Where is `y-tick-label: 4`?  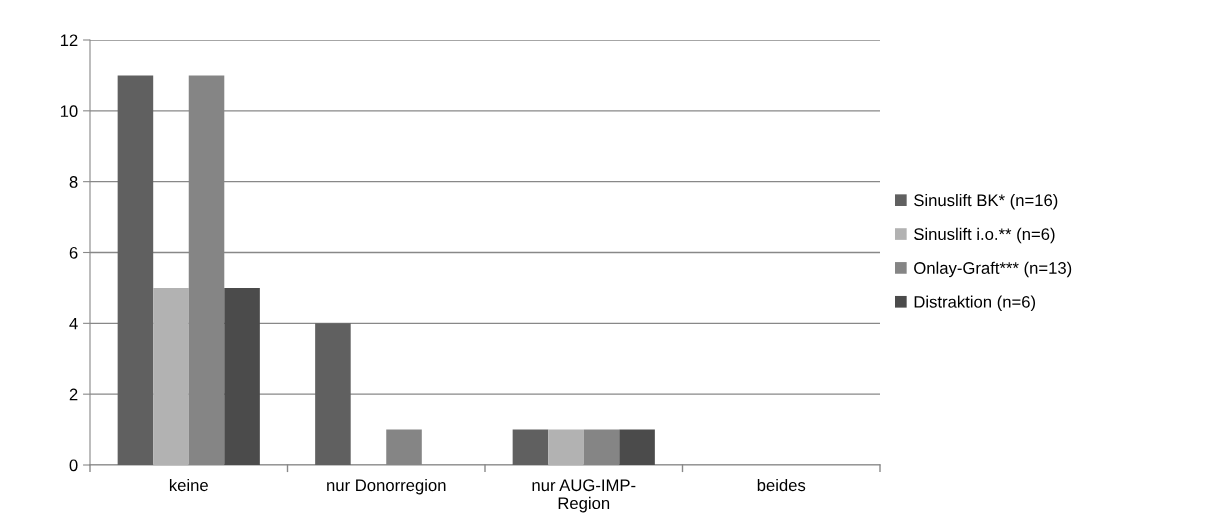 y-tick-label: 4 is located at coordinates (73, 323).